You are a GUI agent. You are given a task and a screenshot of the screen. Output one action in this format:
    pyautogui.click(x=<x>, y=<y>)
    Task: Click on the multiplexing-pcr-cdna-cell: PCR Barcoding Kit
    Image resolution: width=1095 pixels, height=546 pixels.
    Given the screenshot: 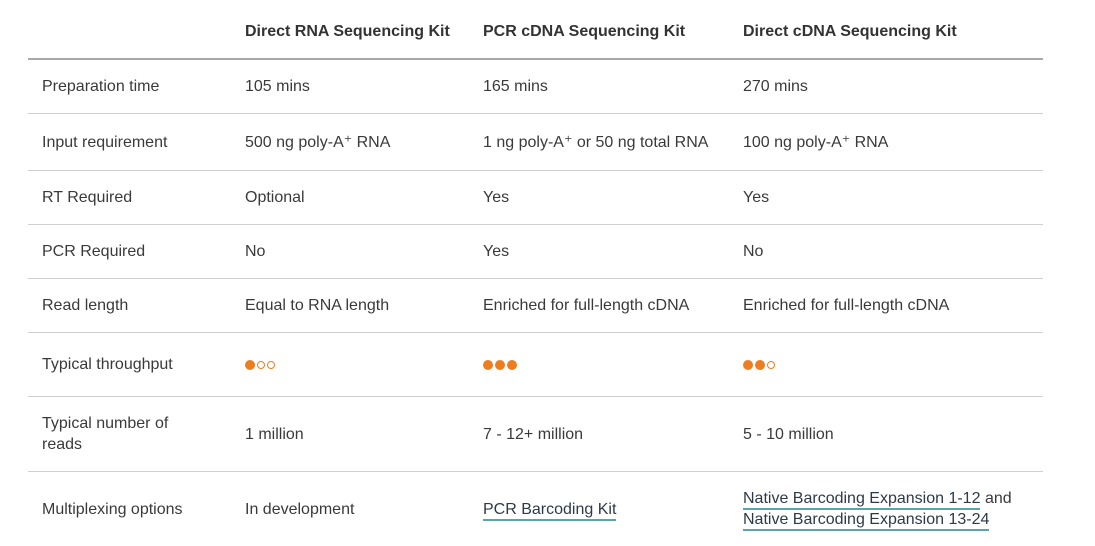 What is the action you would take?
    pyautogui.click(x=613, y=510)
    